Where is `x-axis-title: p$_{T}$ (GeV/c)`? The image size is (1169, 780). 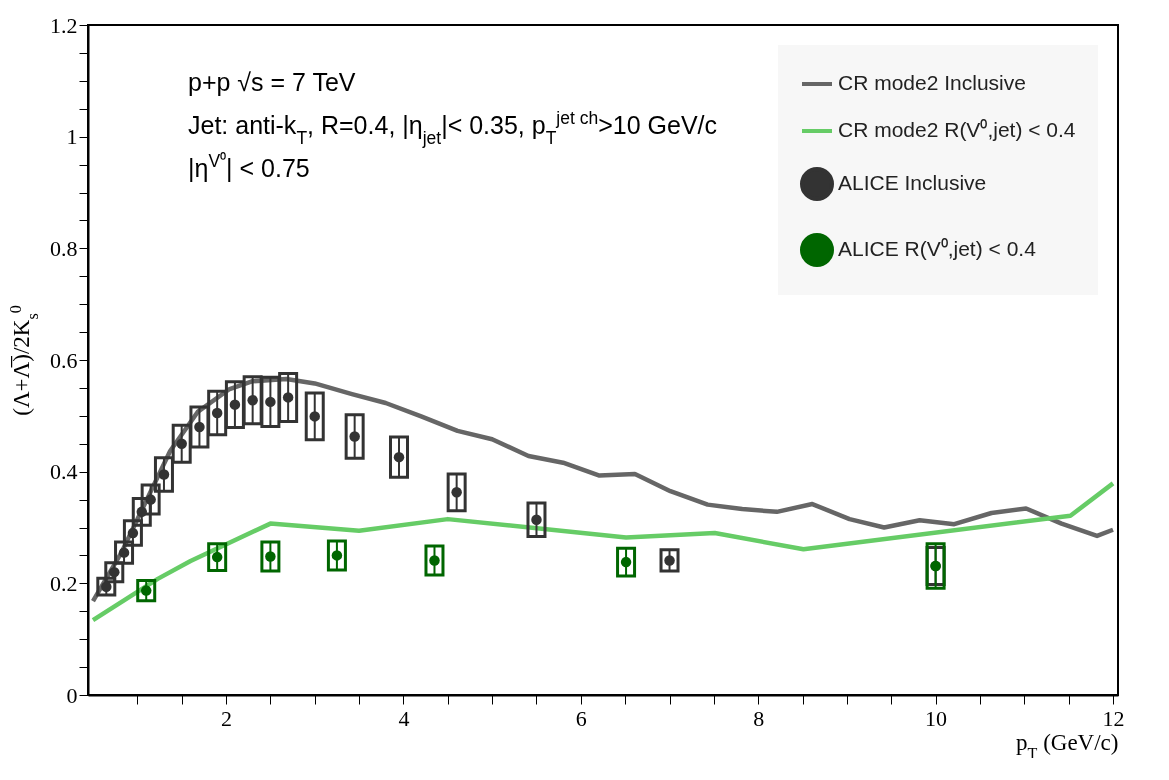 x-axis-title: p$_{T}$ (GeV/c) is located at coordinates (1067, 745).